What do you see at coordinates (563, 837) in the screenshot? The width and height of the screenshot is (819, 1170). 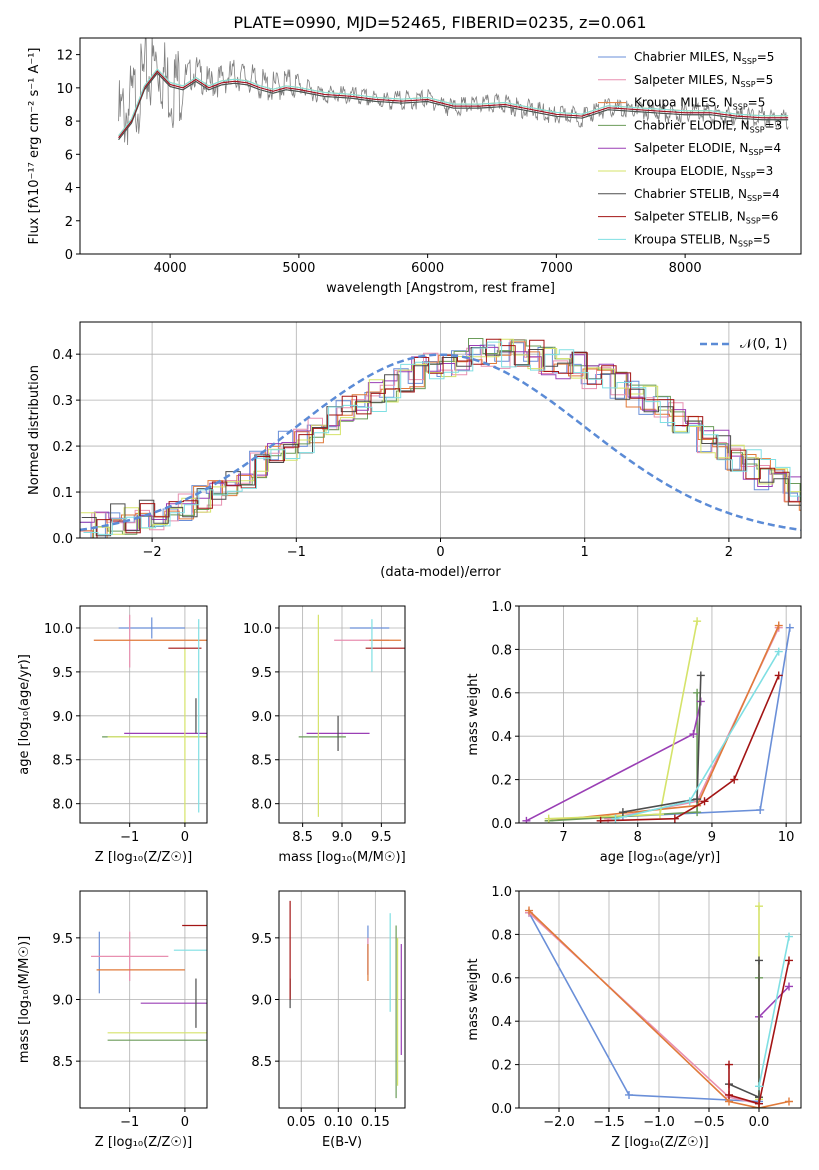 I see `x-tick-label: 7` at bounding box center [563, 837].